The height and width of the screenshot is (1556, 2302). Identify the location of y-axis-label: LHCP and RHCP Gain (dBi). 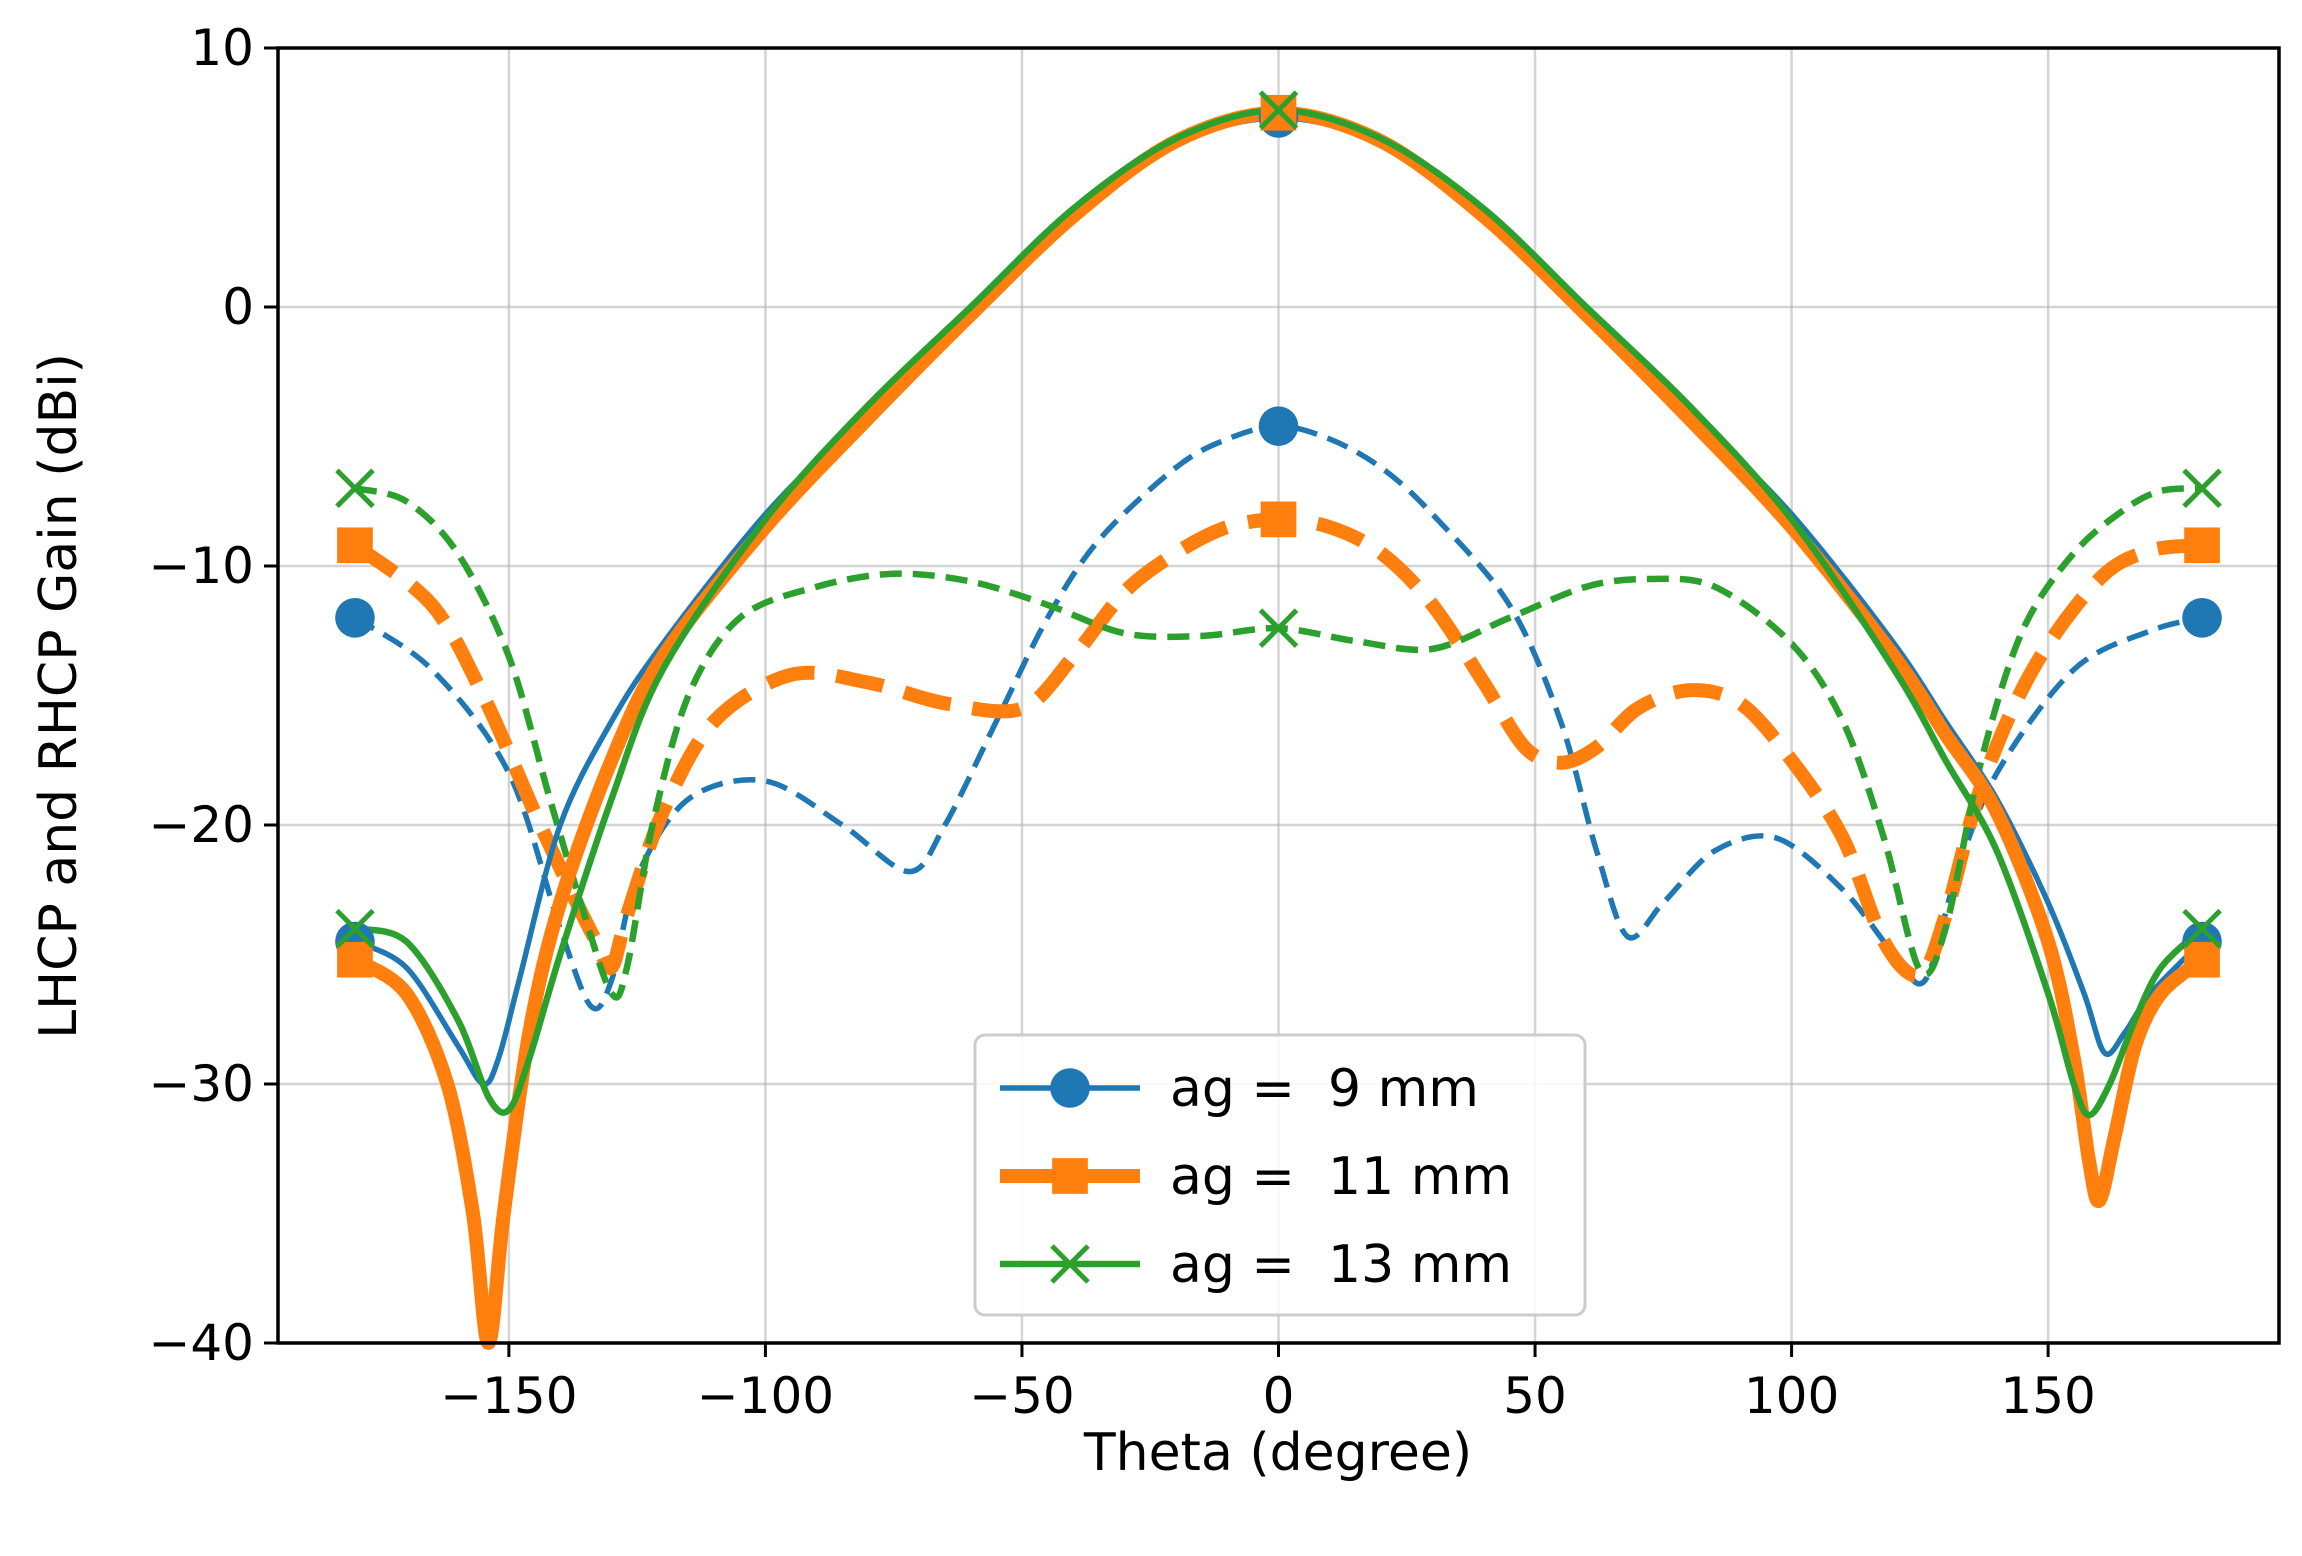
(59, 696).